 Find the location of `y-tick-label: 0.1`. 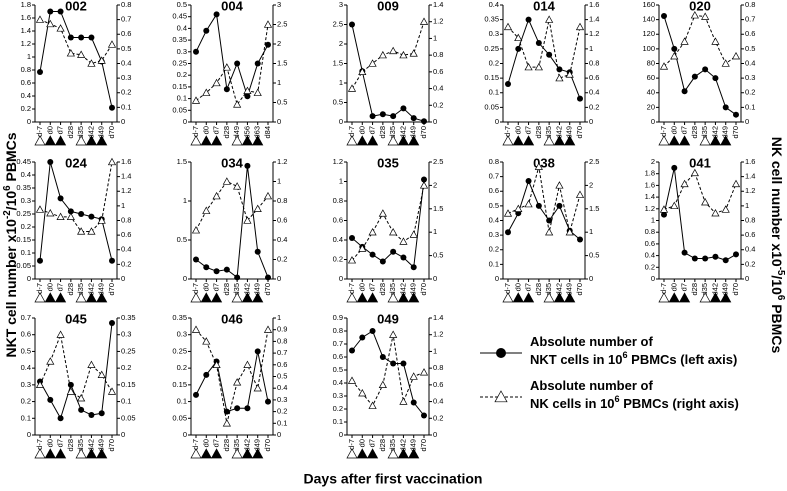

y-tick-label: 0.1 is located at coordinates (26, 252).